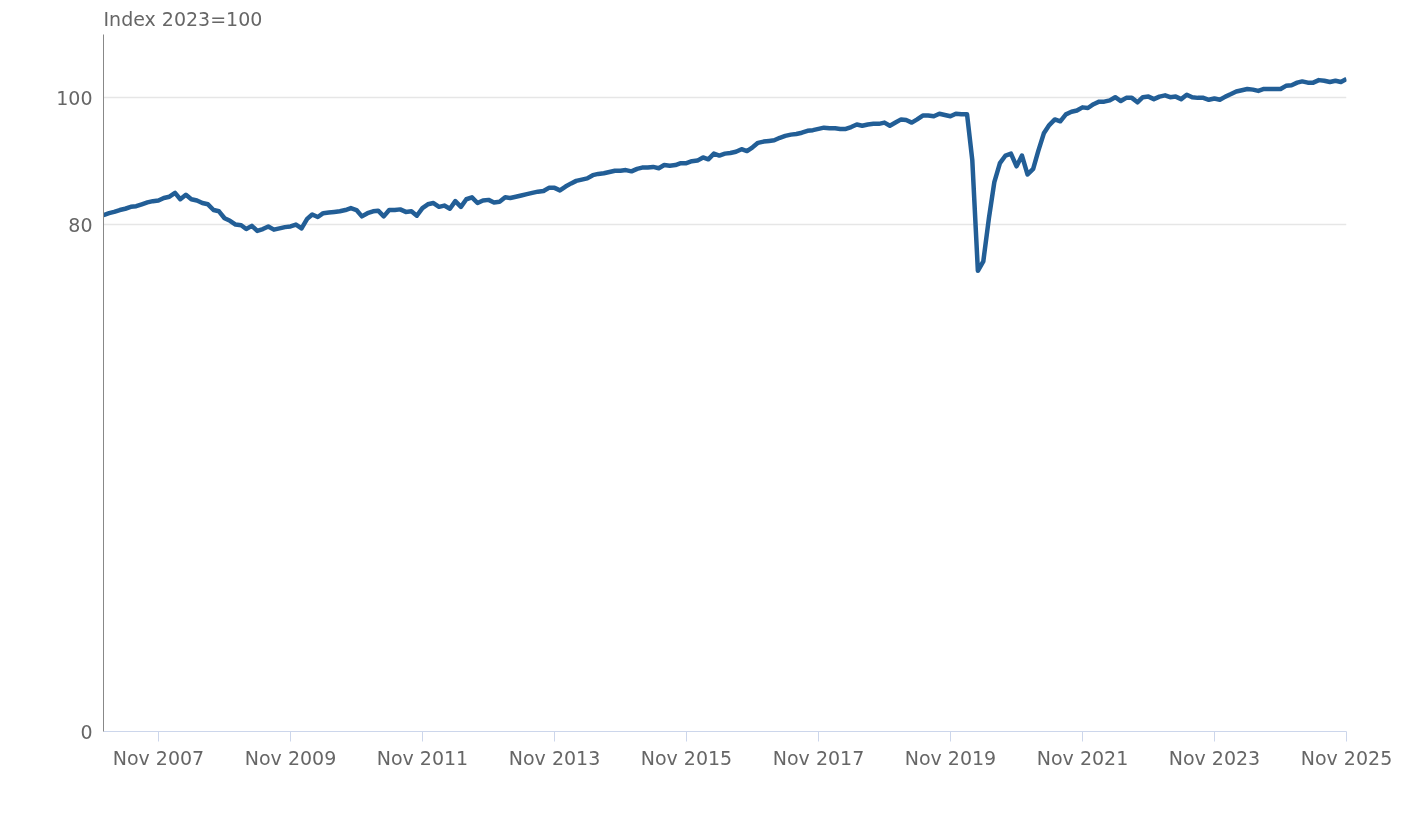 The image size is (1416, 836). What do you see at coordinates (554, 757) in the screenshot?
I see `x-tick-label: Nov 2013` at bounding box center [554, 757].